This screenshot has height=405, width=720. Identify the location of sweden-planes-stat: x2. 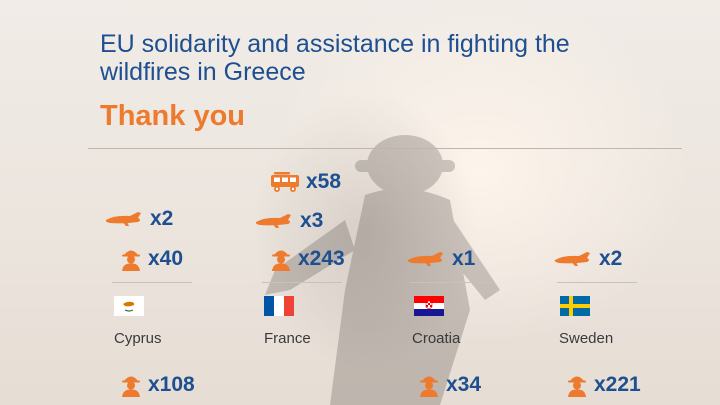
(587, 259).